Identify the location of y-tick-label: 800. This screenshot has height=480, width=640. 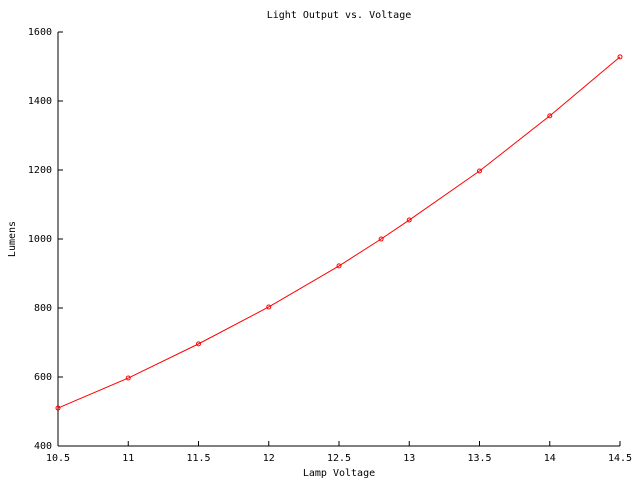
(43, 308).